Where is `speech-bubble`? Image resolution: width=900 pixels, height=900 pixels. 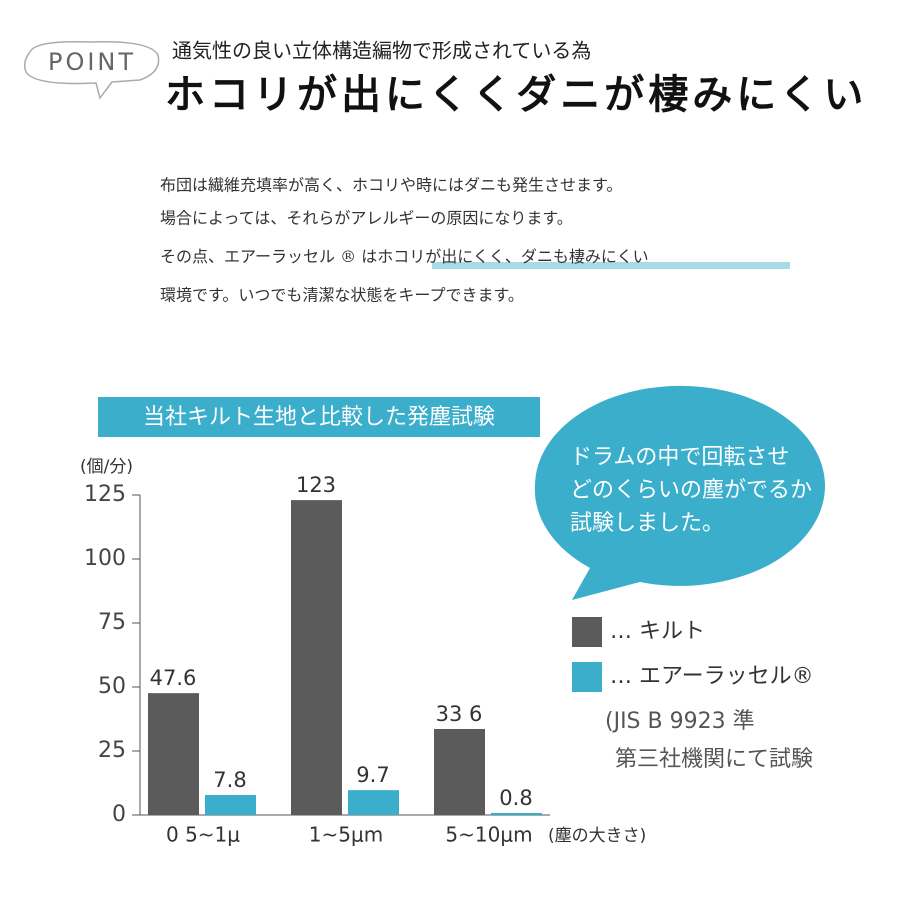
speech-bubble is located at coordinates (679, 492).